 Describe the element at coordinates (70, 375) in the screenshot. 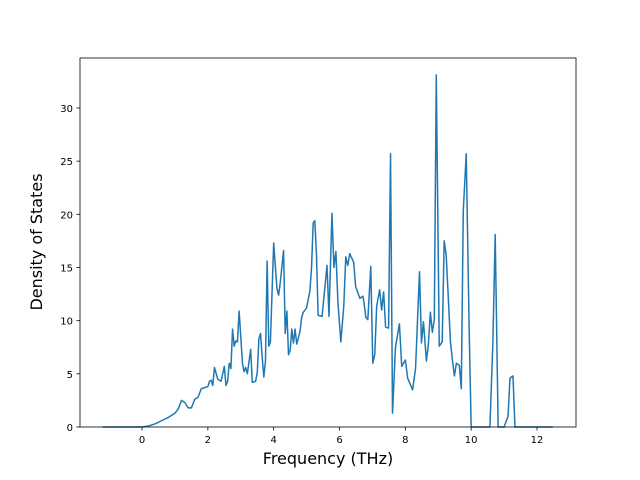

I see `y-tick-label: 5` at that location.